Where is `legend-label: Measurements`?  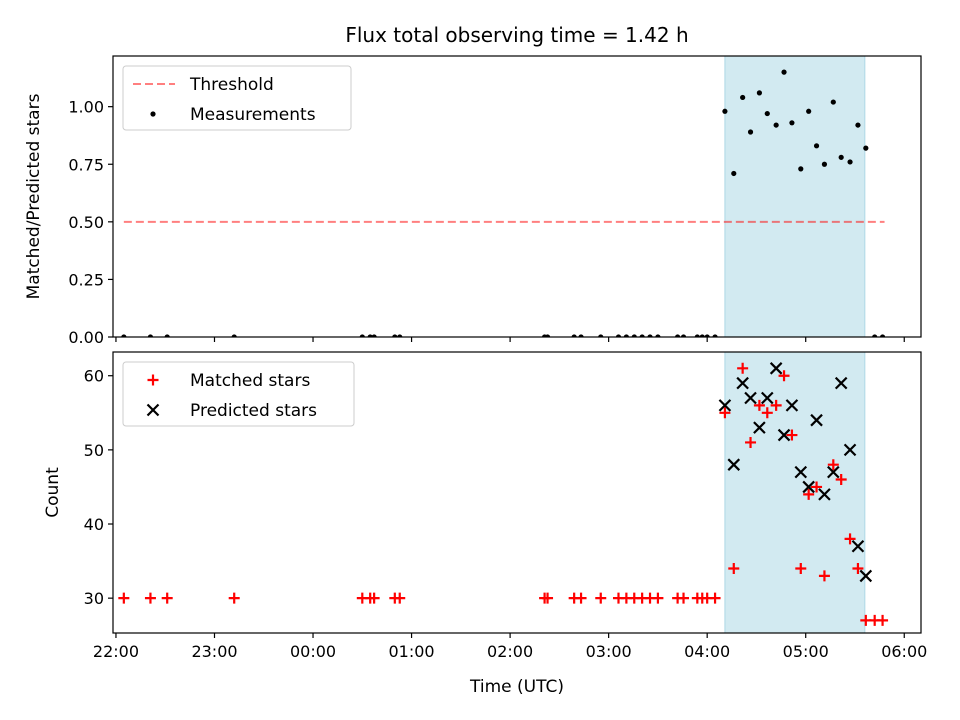 legend-label: Measurements is located at coordinates (253, 115).